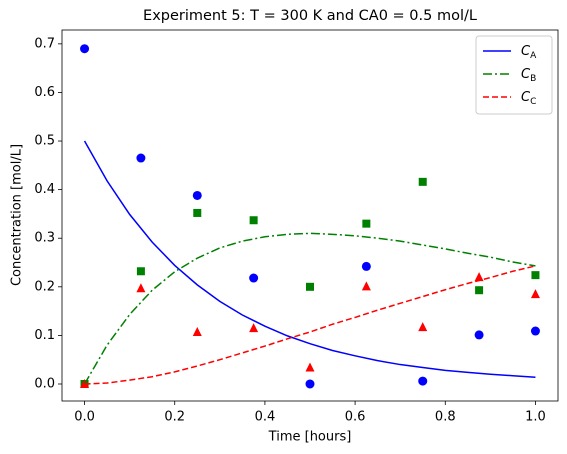 The width and height of the screenshot is (567, 454). I want to click on x-tick-label: 0.8, so click(445, 417).